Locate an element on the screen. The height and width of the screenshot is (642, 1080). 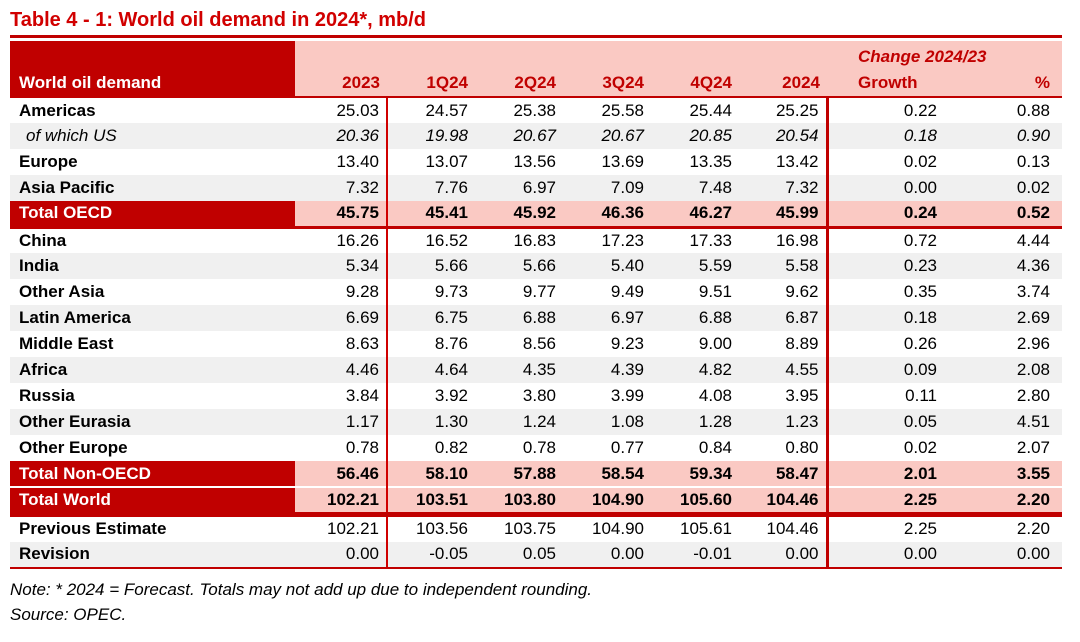
cell-value: 5.59 is located at coordinates (695, 266).